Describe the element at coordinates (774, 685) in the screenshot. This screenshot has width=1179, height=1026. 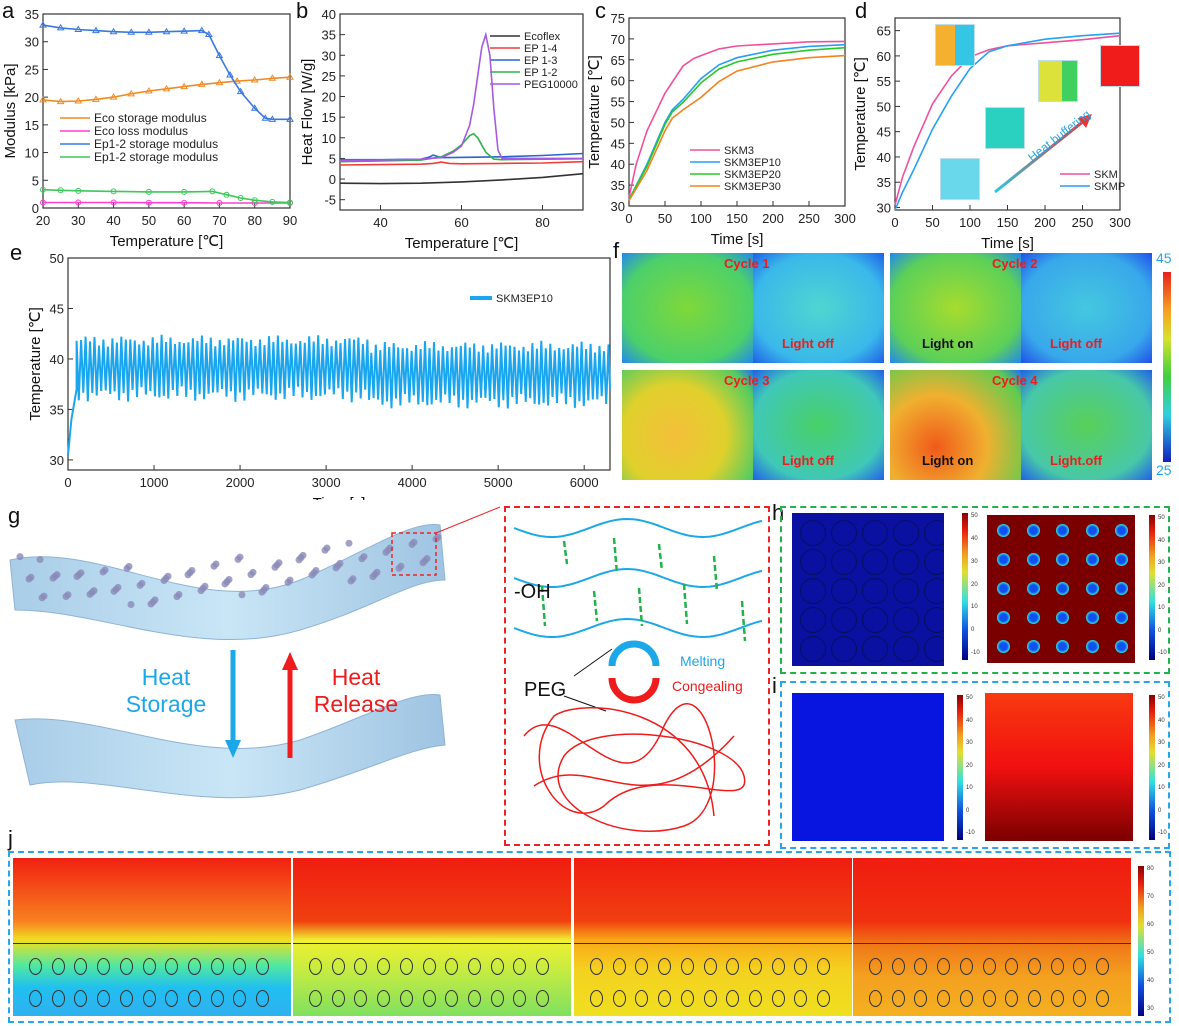
I see `panel-label-i: i` at that location.